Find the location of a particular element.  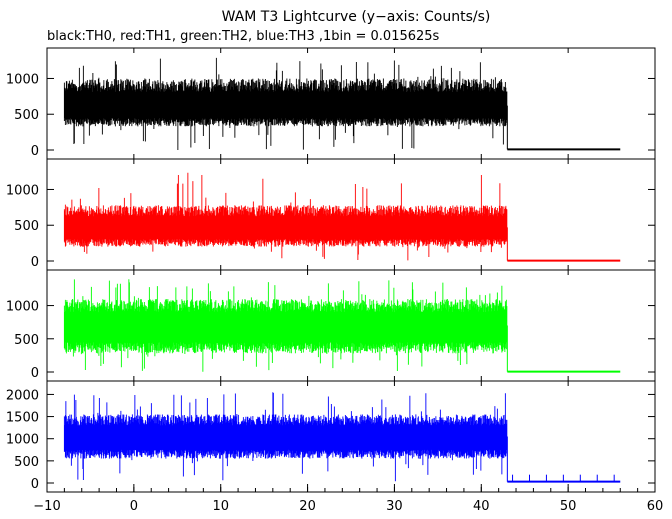

y-tick-label: 1500 is located at coordinates (22, 418).